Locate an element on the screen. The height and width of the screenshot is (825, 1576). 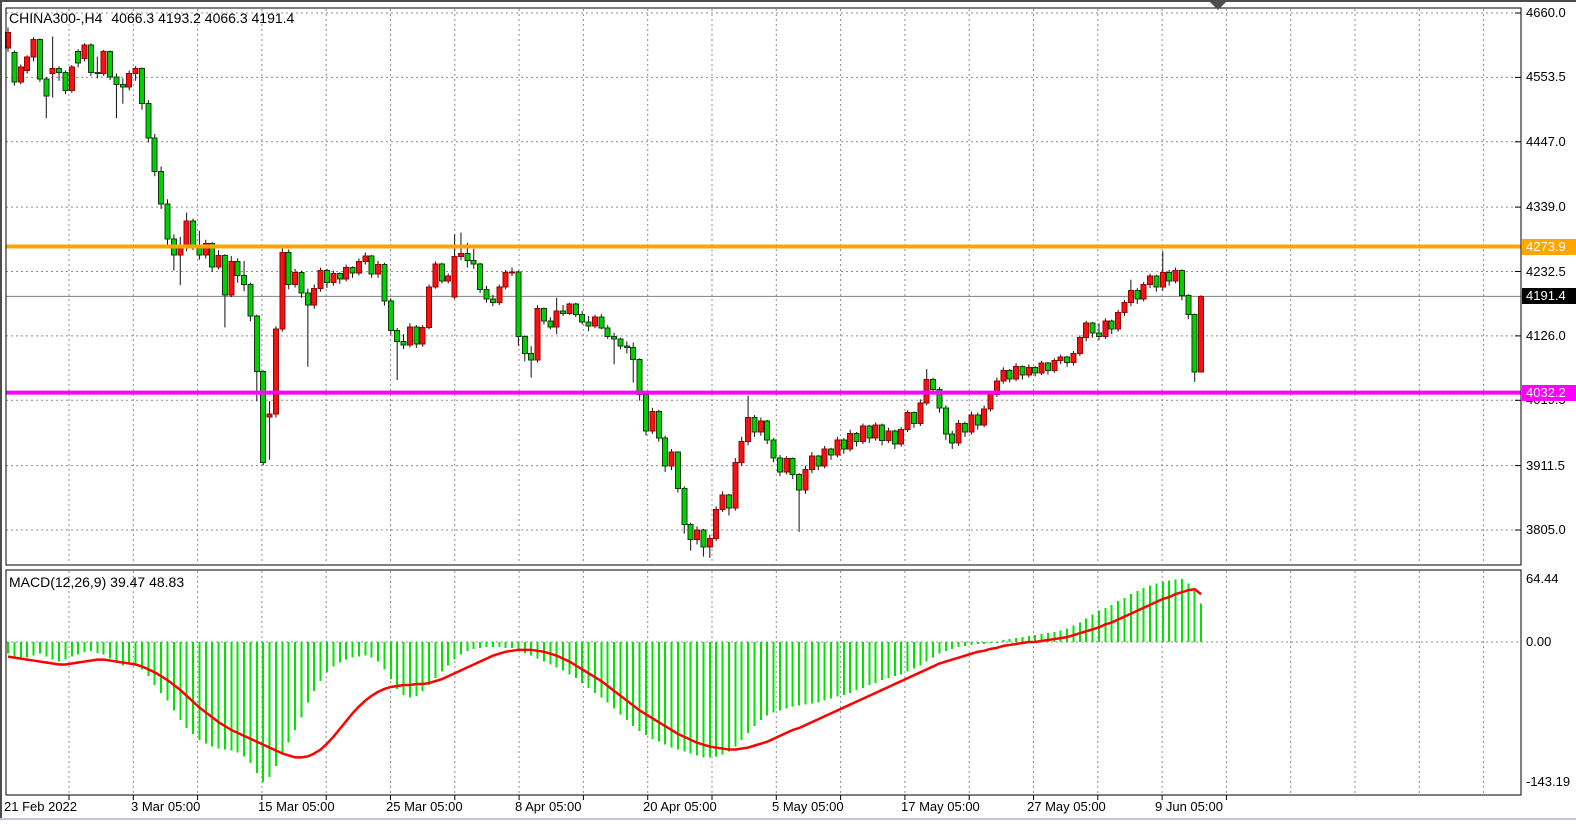
time-axis-label: 15 Mar 05:00 is located at coordinates (296, 806).